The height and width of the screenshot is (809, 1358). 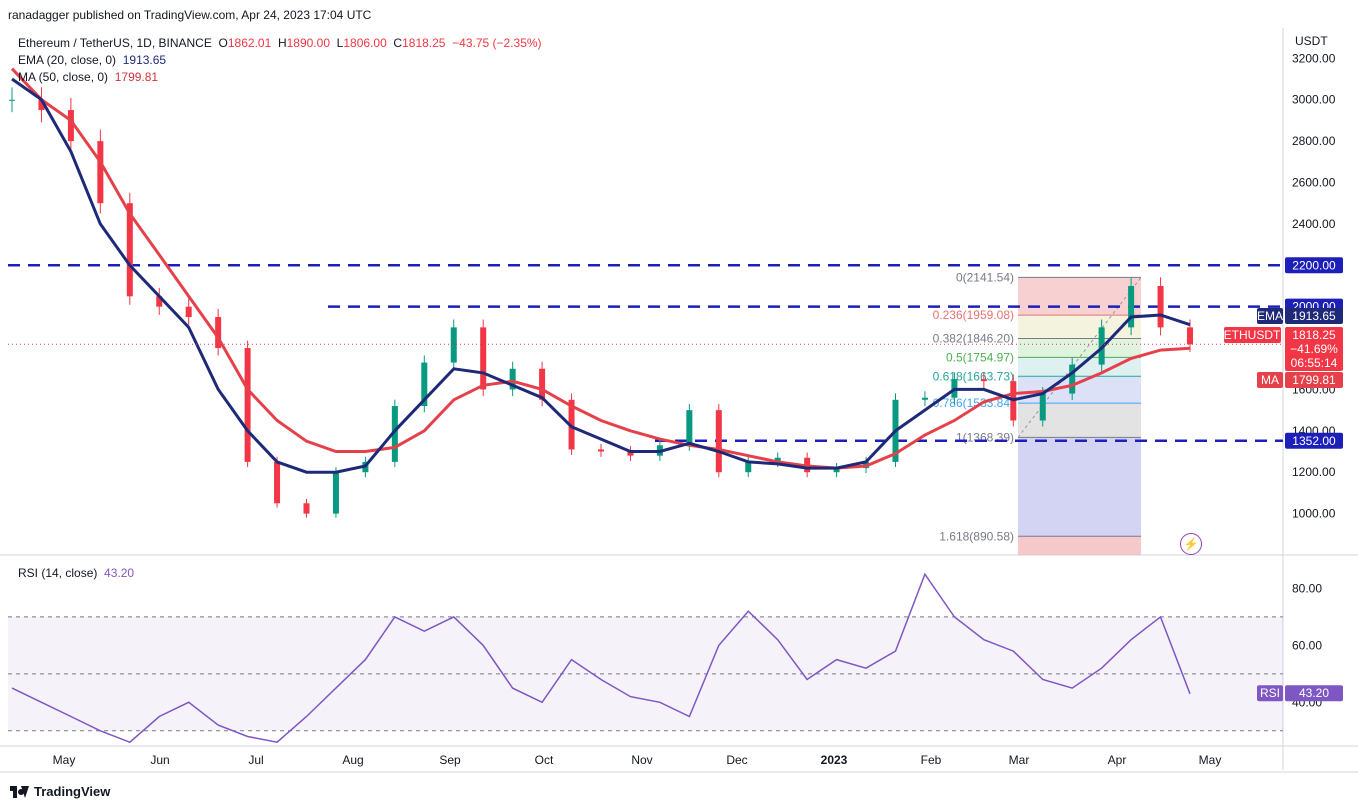 I want to click on ohlc-close: 1818.25, so click(x=424, y=43).